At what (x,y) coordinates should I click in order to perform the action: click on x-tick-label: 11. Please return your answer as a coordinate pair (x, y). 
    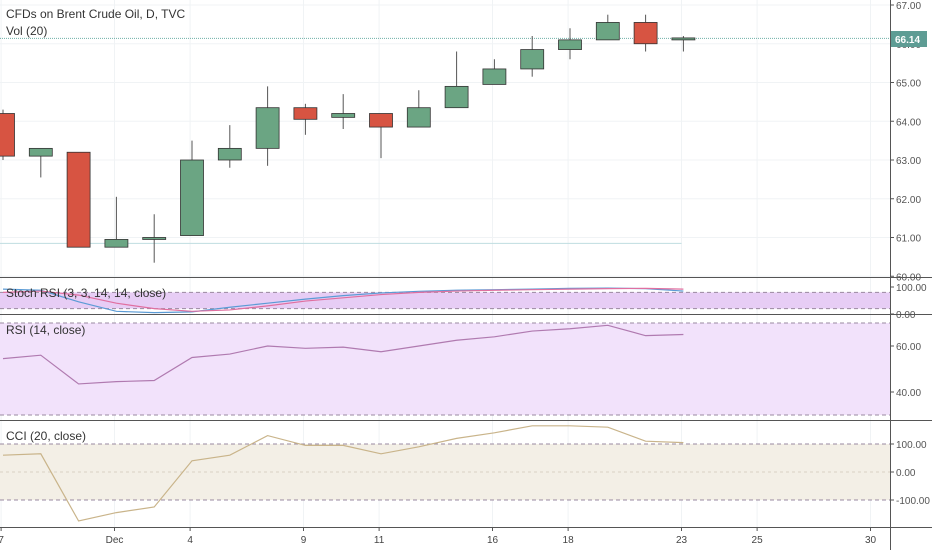
    Looking at the image, I should click on (379, 540).